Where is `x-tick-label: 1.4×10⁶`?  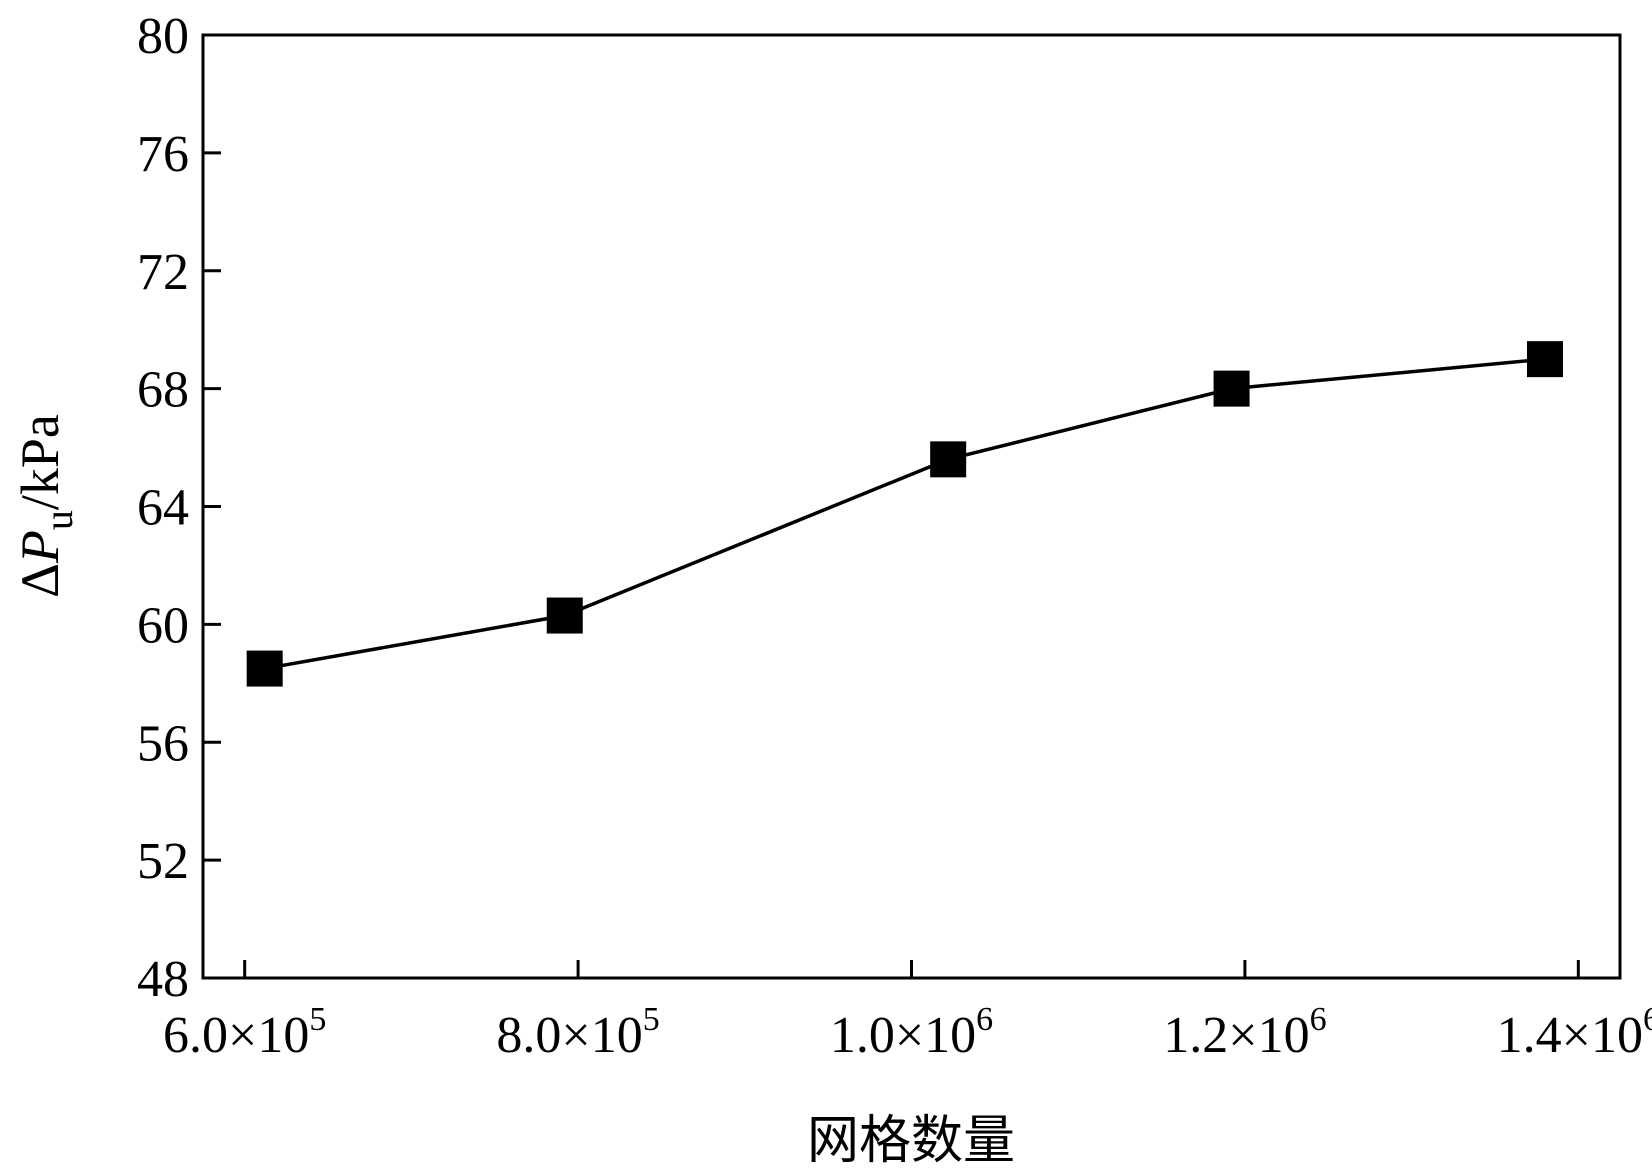 x-tick-label: 1.4×10⁶ is located at coordinates (1574, 1032).